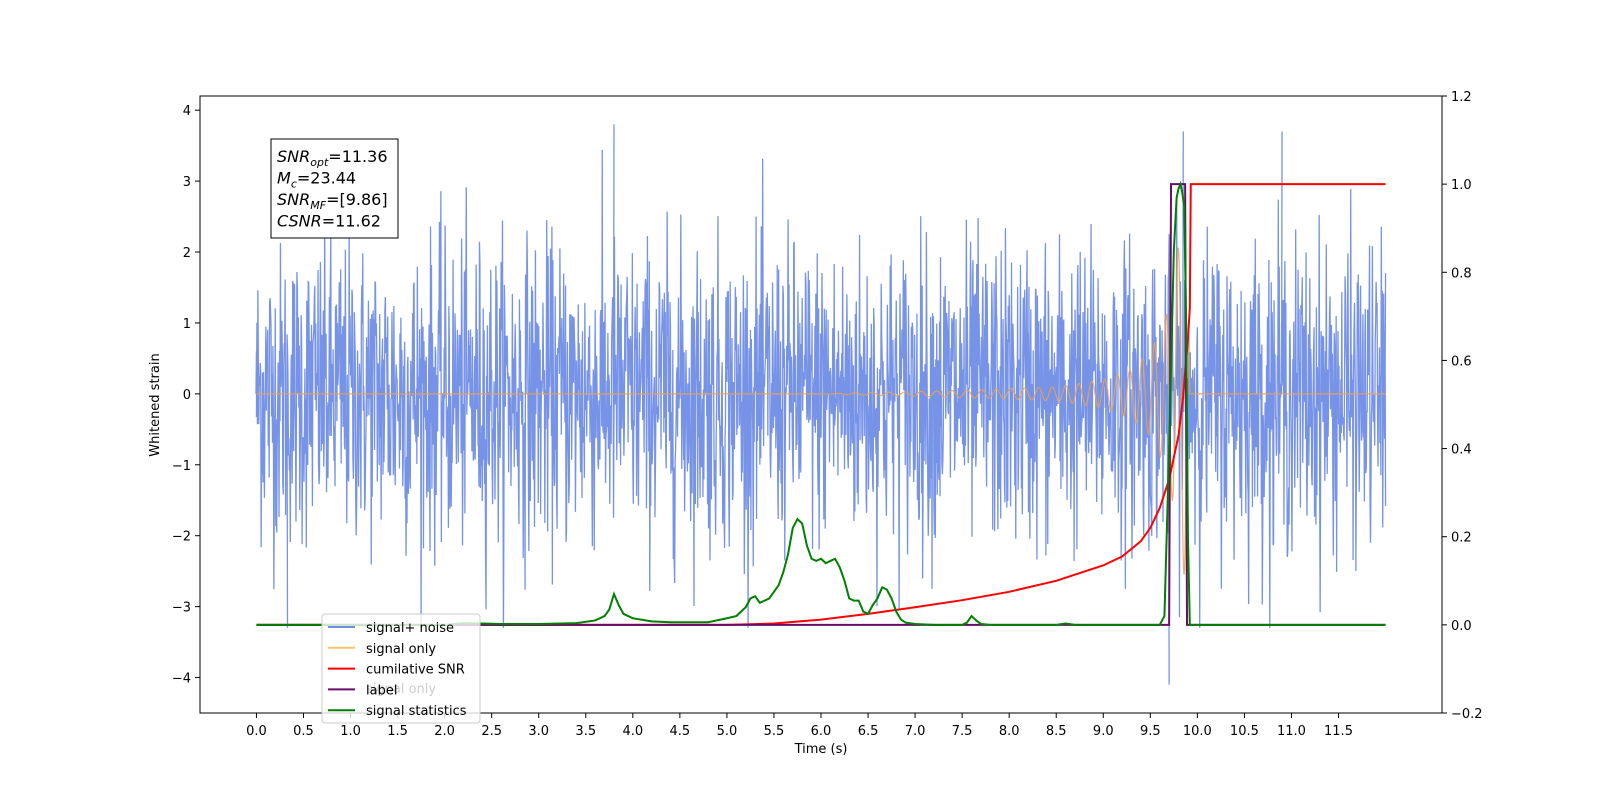  What do you see at coordinates (357, 156) in the screenshot?
I see `annotation-value: =11.36` at bounding box center [357, 156].